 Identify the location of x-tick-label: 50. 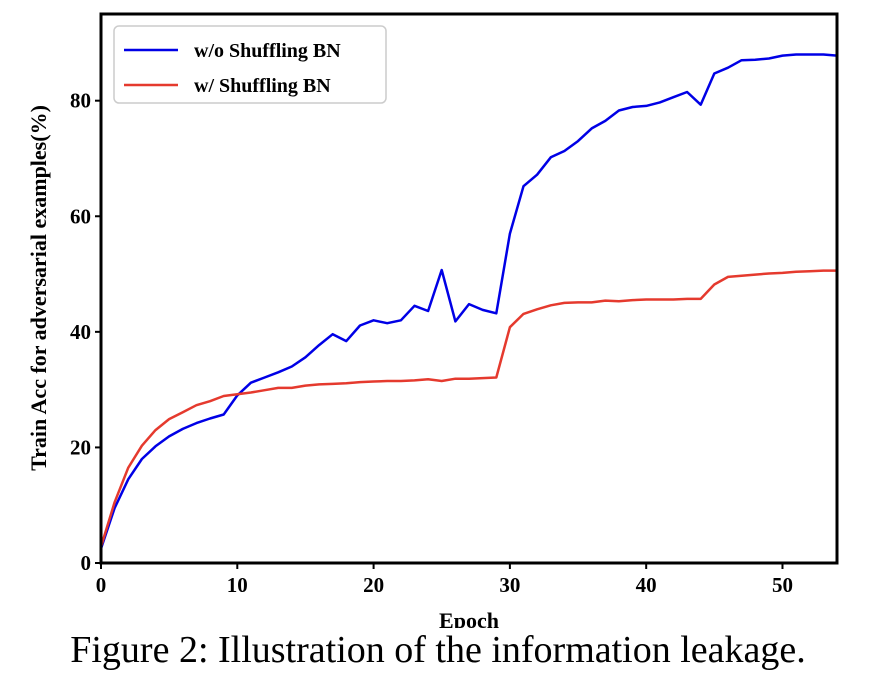
(782, 585).